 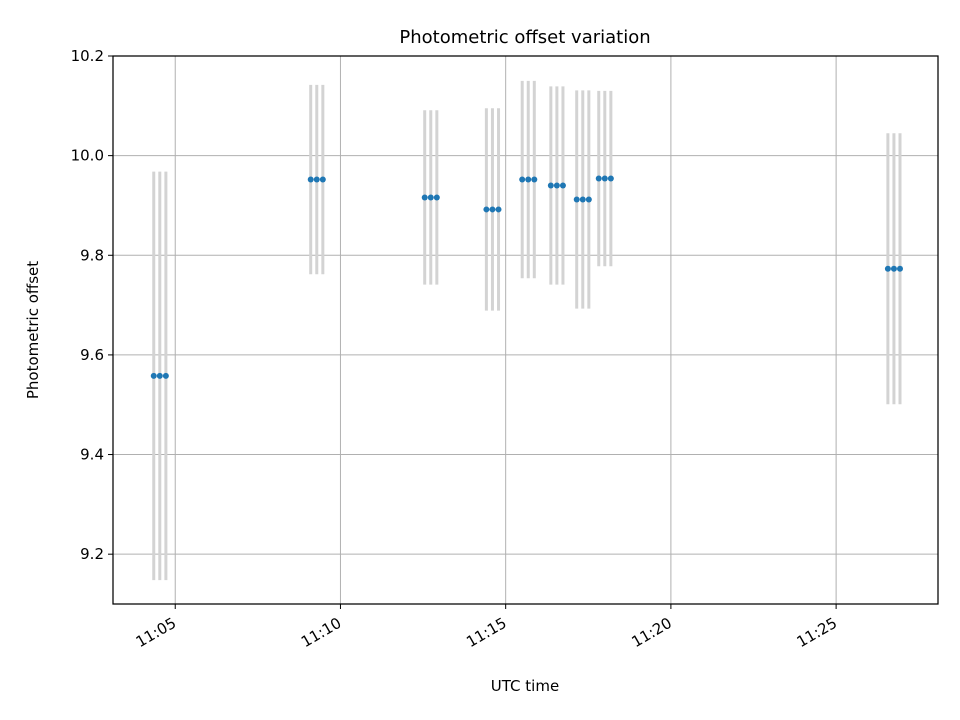 What do you see at coordinates (92, 255) in the screenshot?
I see `y-tick-label: 9.8` at bounding box center [92, 255].